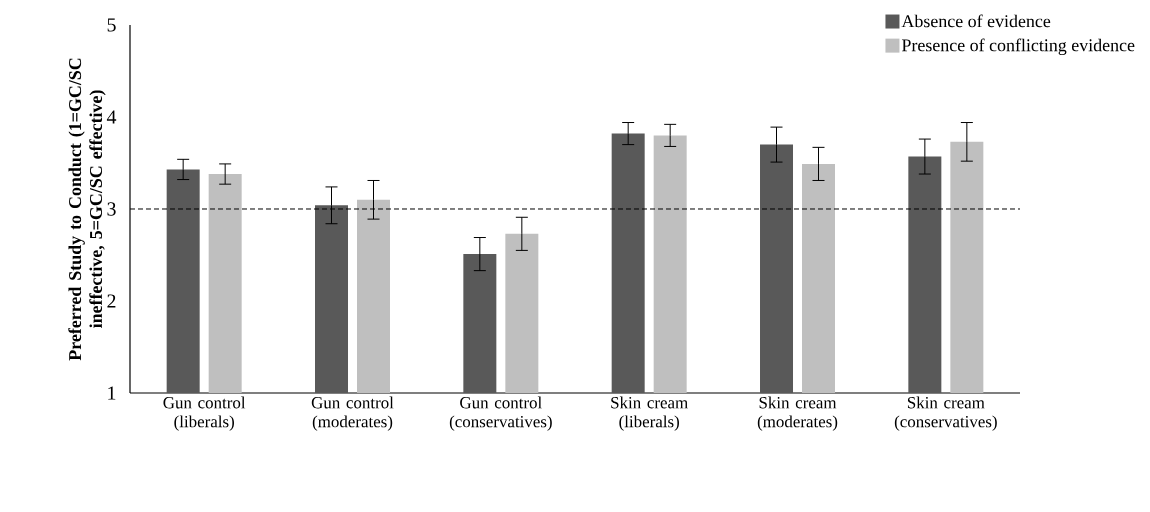 The height and width of the screenshot is (512, 1150). Describe the element at coordinates (500, 413) in the screenshot. I see `x-tick-label: Gun control (conservatives)` at that location.